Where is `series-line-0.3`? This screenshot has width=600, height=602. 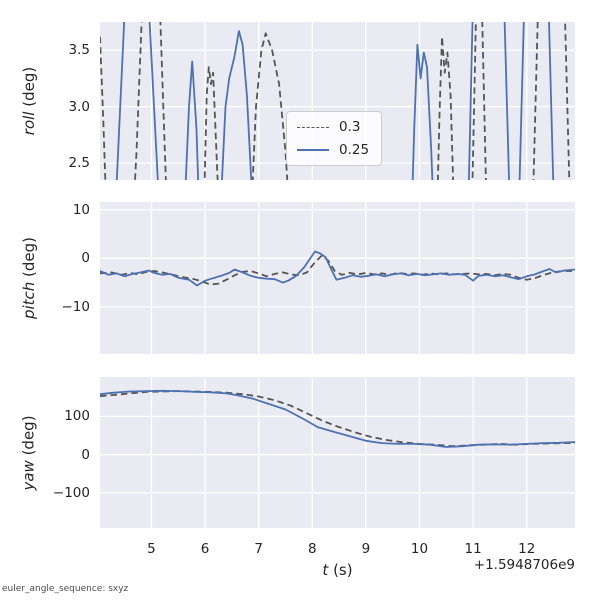
series-line-0.3 is located at coordinates (337, 270).